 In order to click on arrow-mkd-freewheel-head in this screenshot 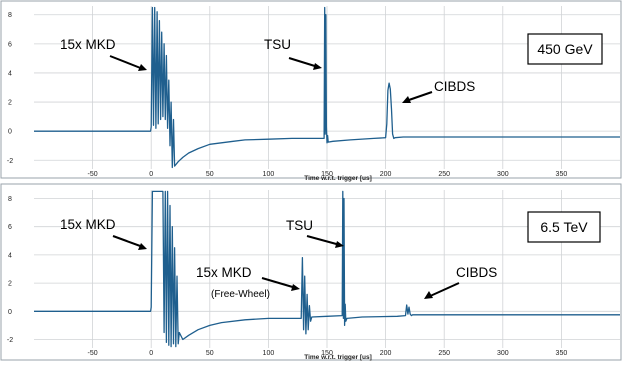, I will do `click(295, 287)`.